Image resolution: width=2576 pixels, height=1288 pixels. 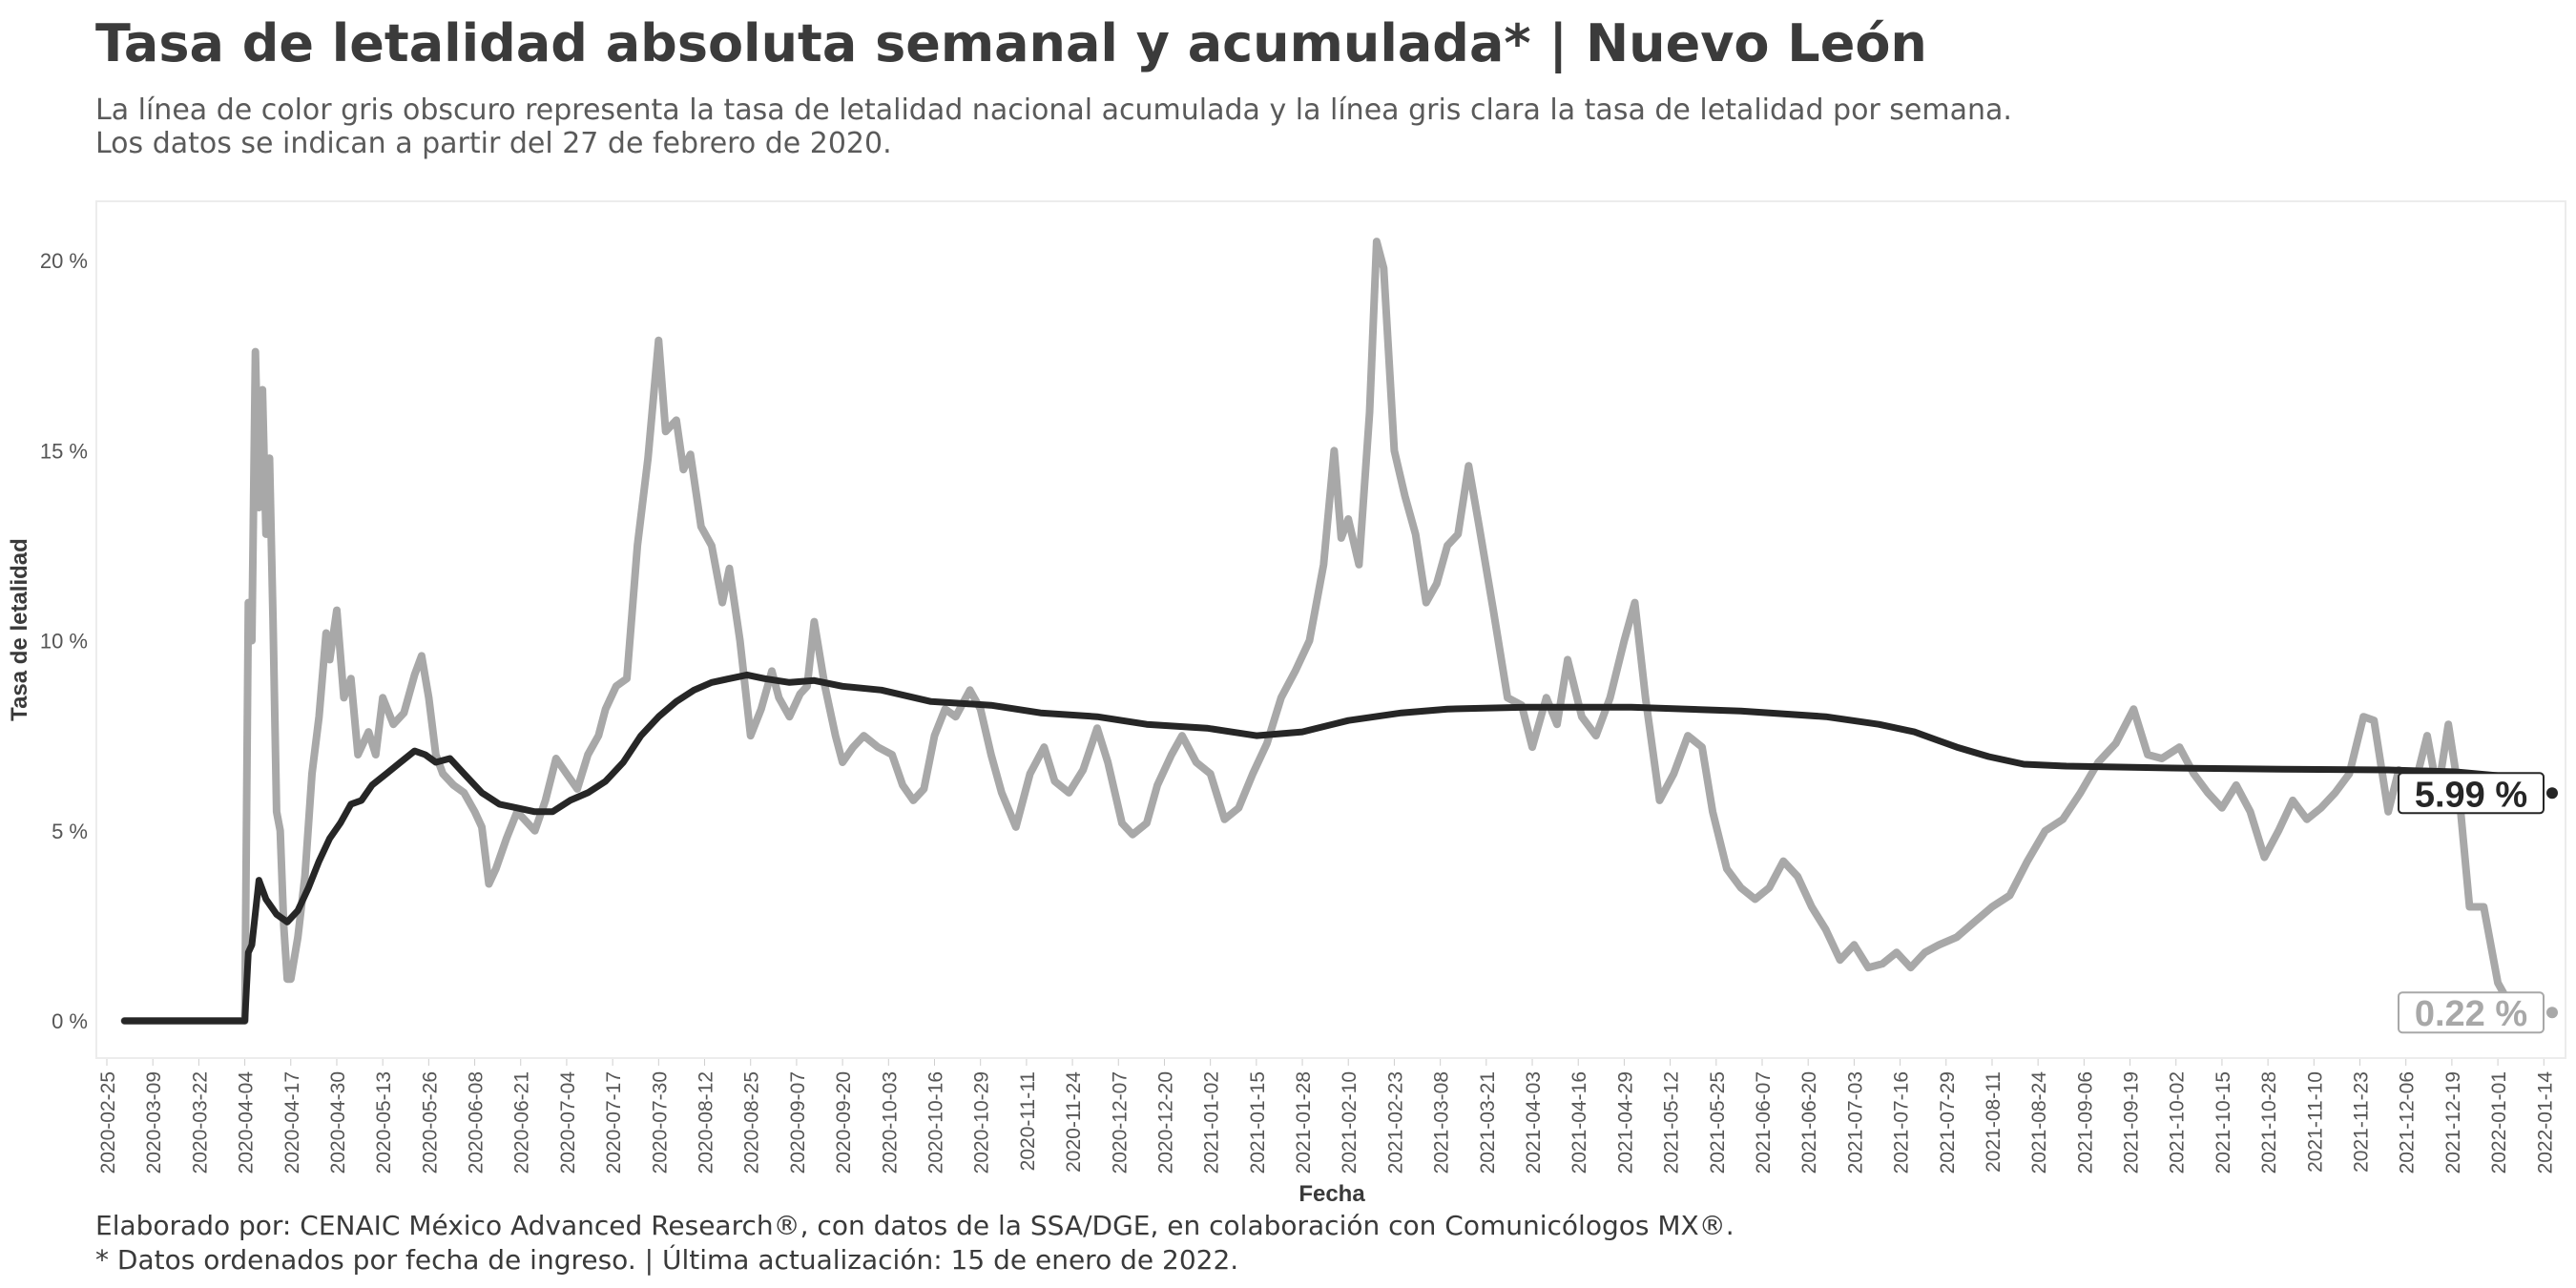 What do you see at coordinates (2545, 1122) in the screenshot?
I see `x-tick-label: 2022-01-14` at bounding box center [2545, 1122].